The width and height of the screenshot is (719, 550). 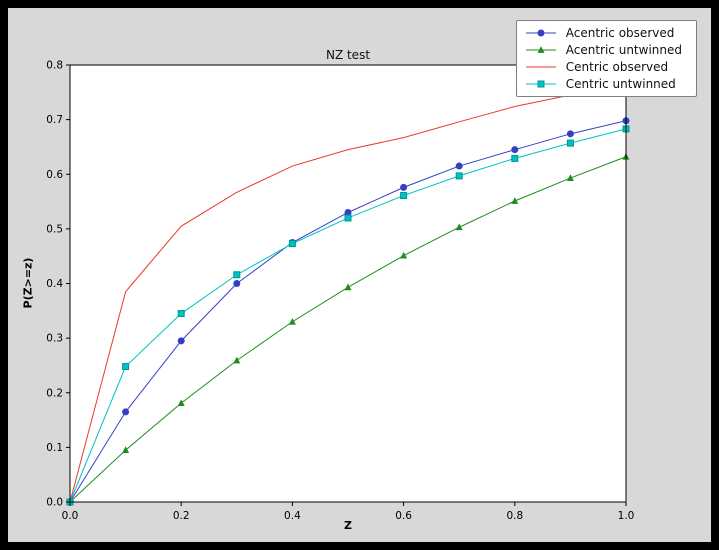 What do you see at coordinates (54, 120) in the screenshot?
I see `y-tick-label: 0.7` at bounding box center [54, 120].